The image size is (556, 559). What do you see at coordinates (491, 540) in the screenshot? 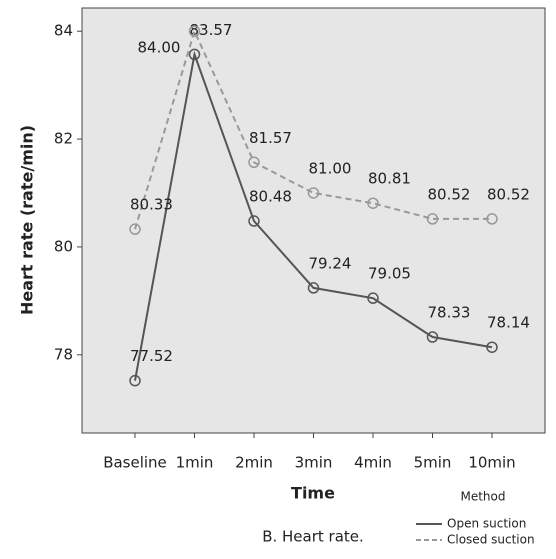
I see `legend-label: Closed suction` at bounding box center [491, 540].